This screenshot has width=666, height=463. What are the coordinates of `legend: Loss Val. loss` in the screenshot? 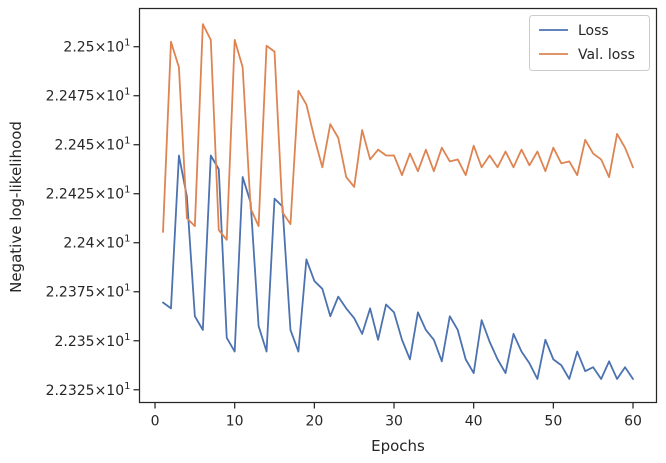 It's located at (589, 43).